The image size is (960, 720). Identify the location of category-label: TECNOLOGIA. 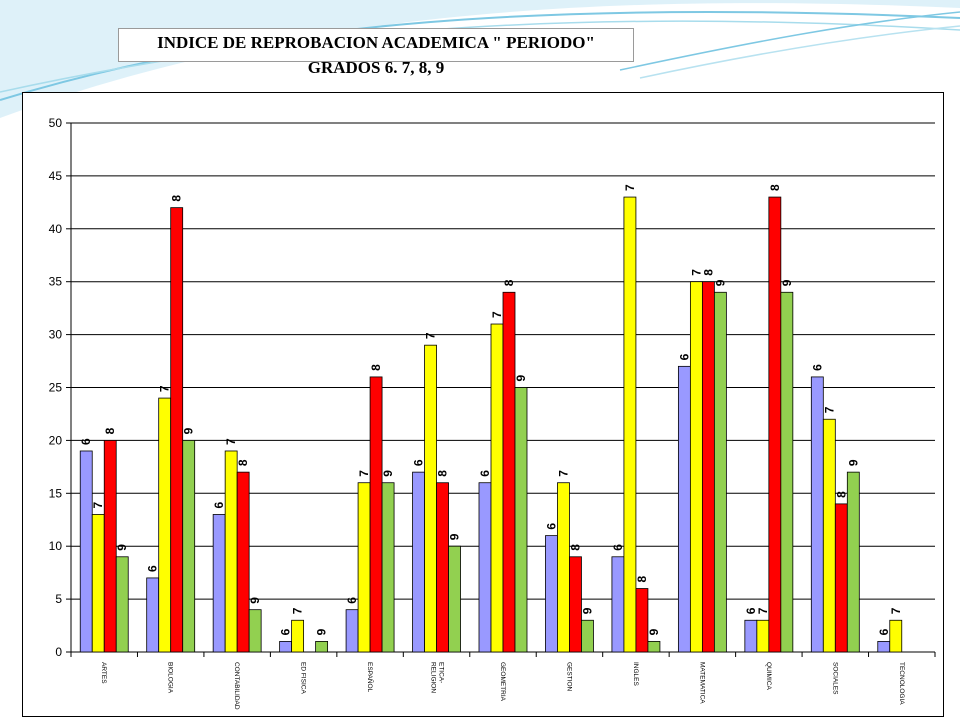
(901, 683).